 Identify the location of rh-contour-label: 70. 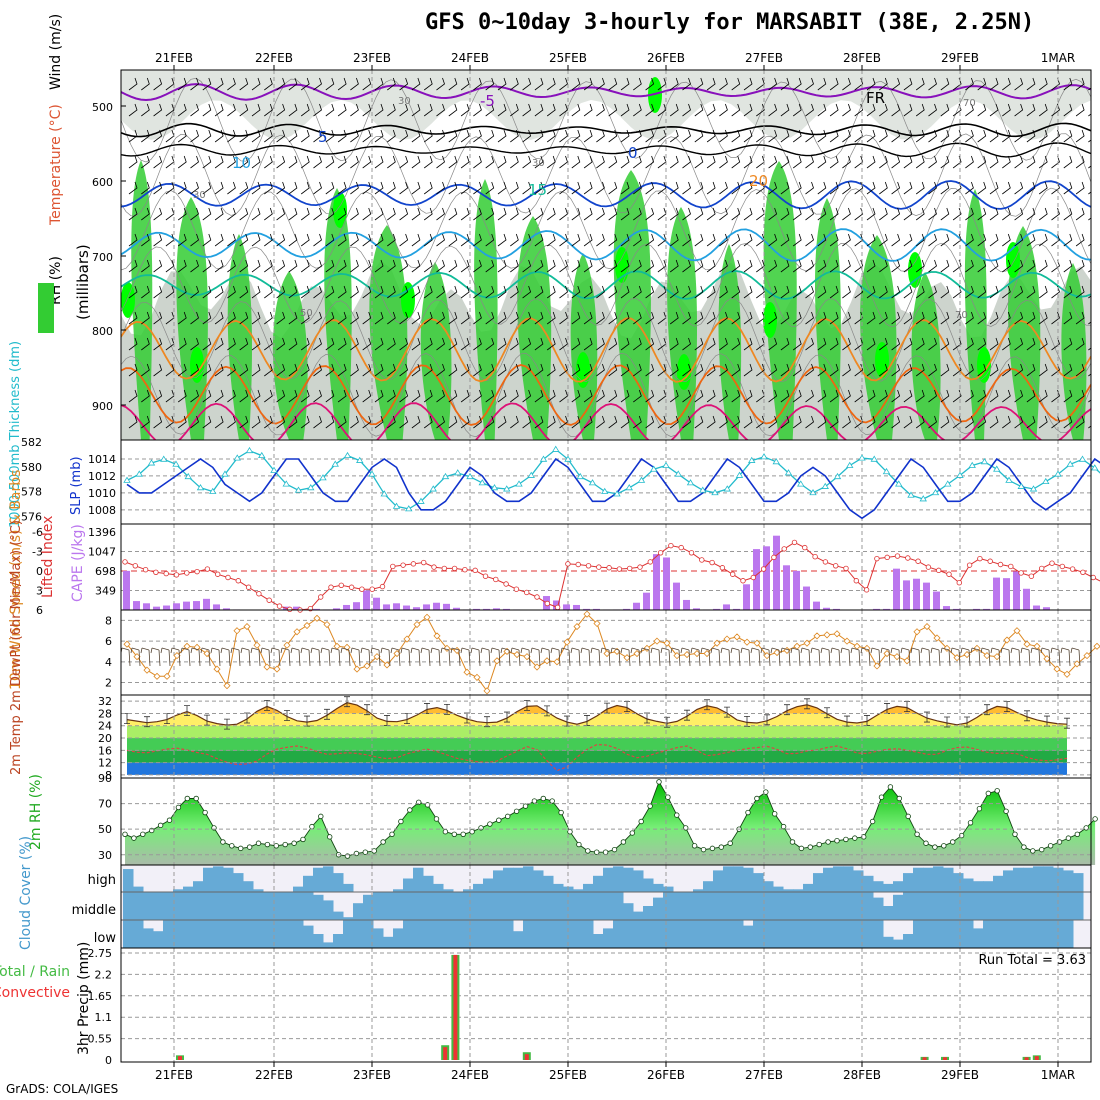
(969, 103).